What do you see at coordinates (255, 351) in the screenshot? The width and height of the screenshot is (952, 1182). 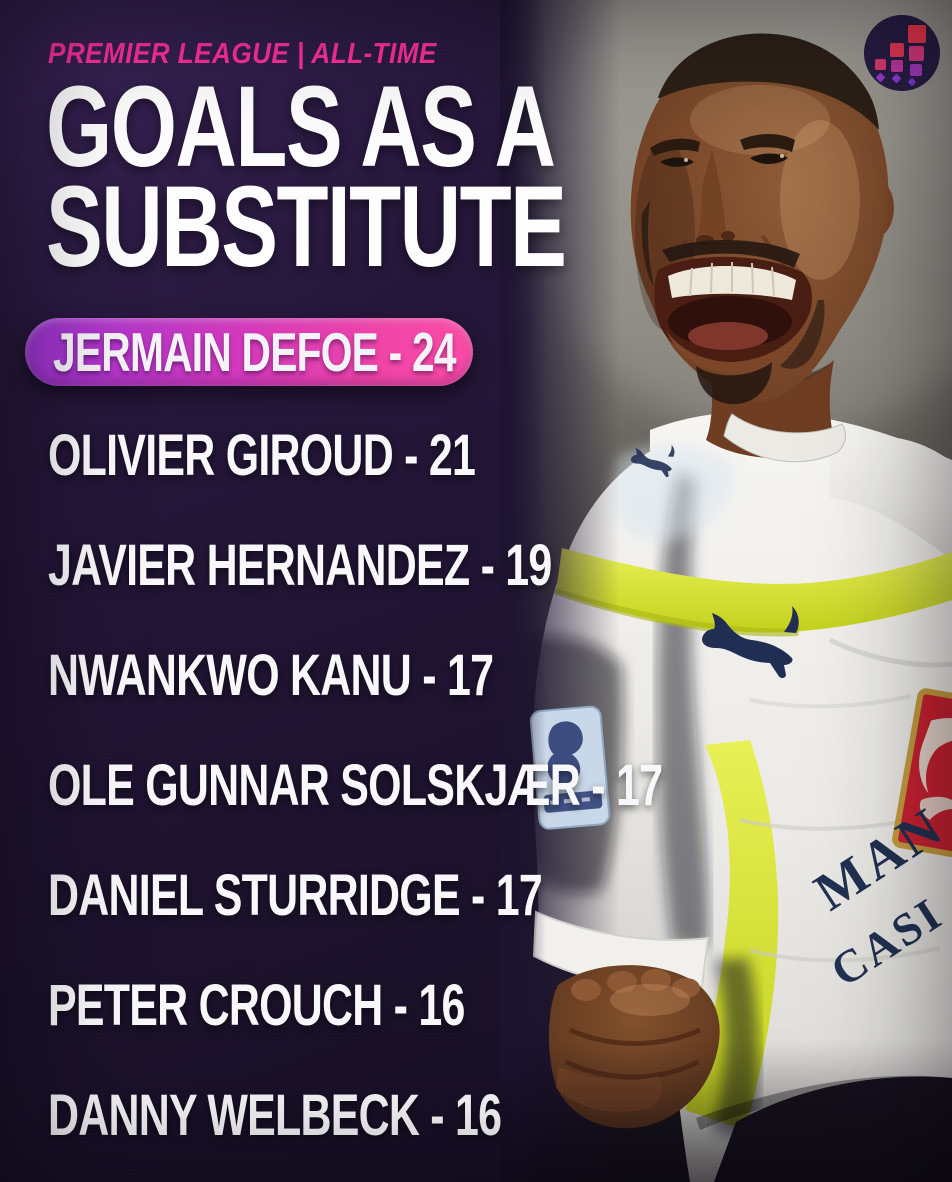 I see `leader-label: JERMAIN DEFOE - 24` at bounding box center [255, 351].